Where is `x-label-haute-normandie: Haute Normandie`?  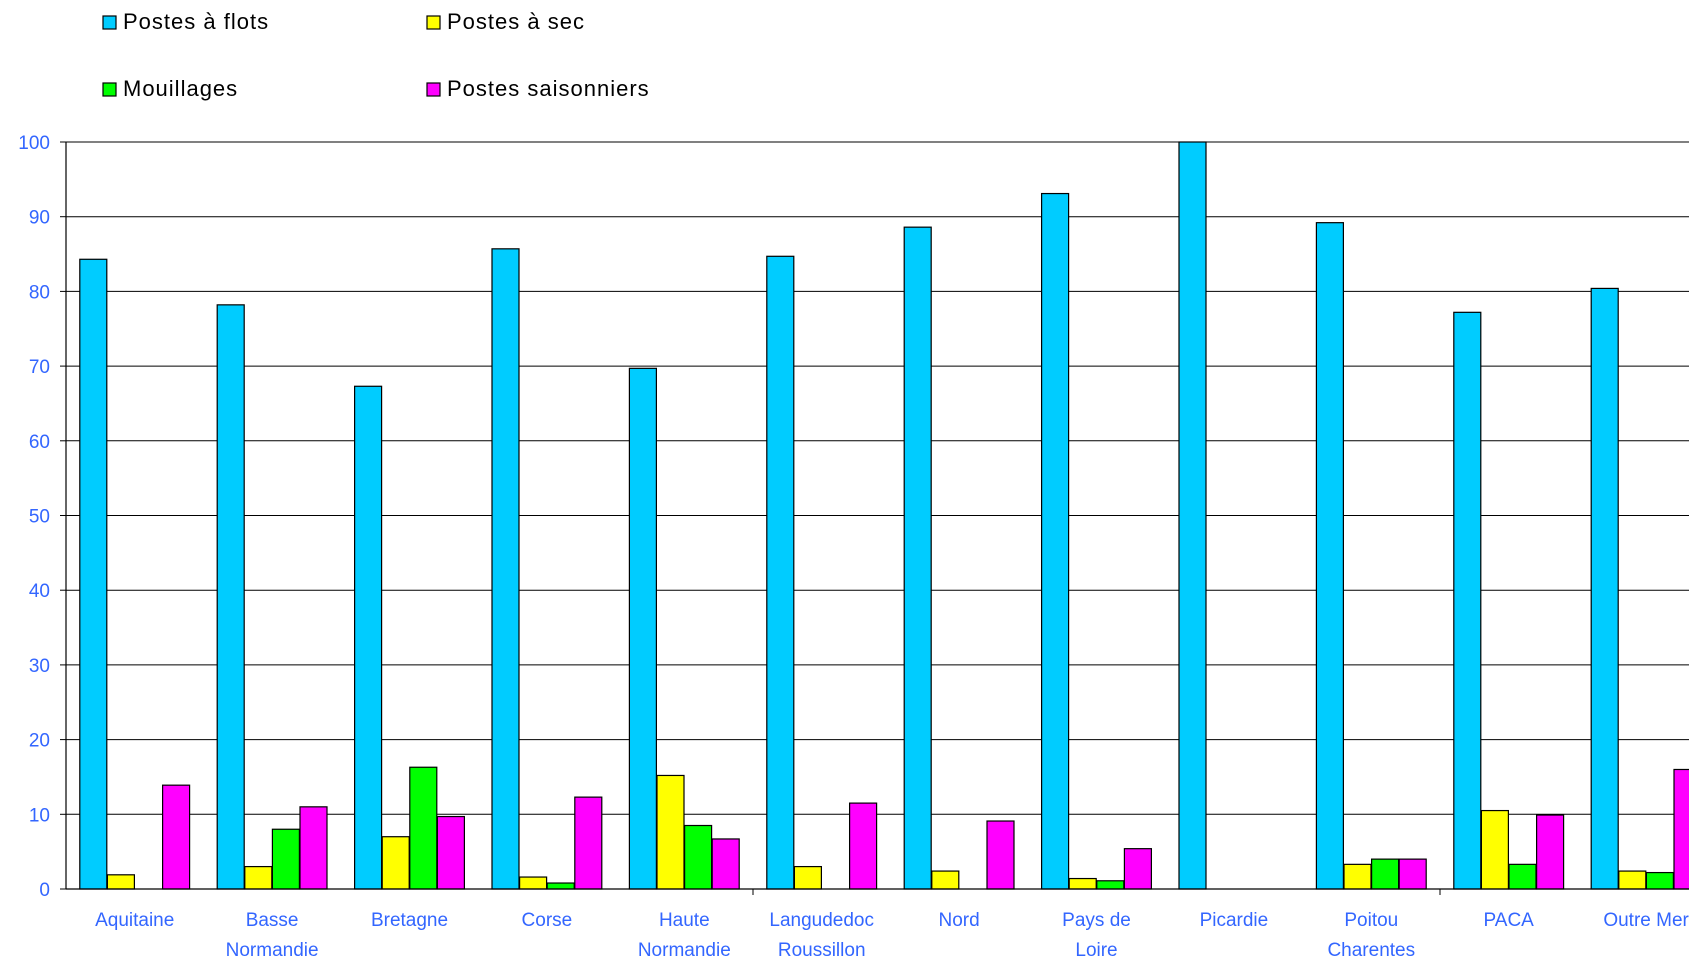 x-label-haute-normandie: Haute Normandie is located at coordinates (684, 934).